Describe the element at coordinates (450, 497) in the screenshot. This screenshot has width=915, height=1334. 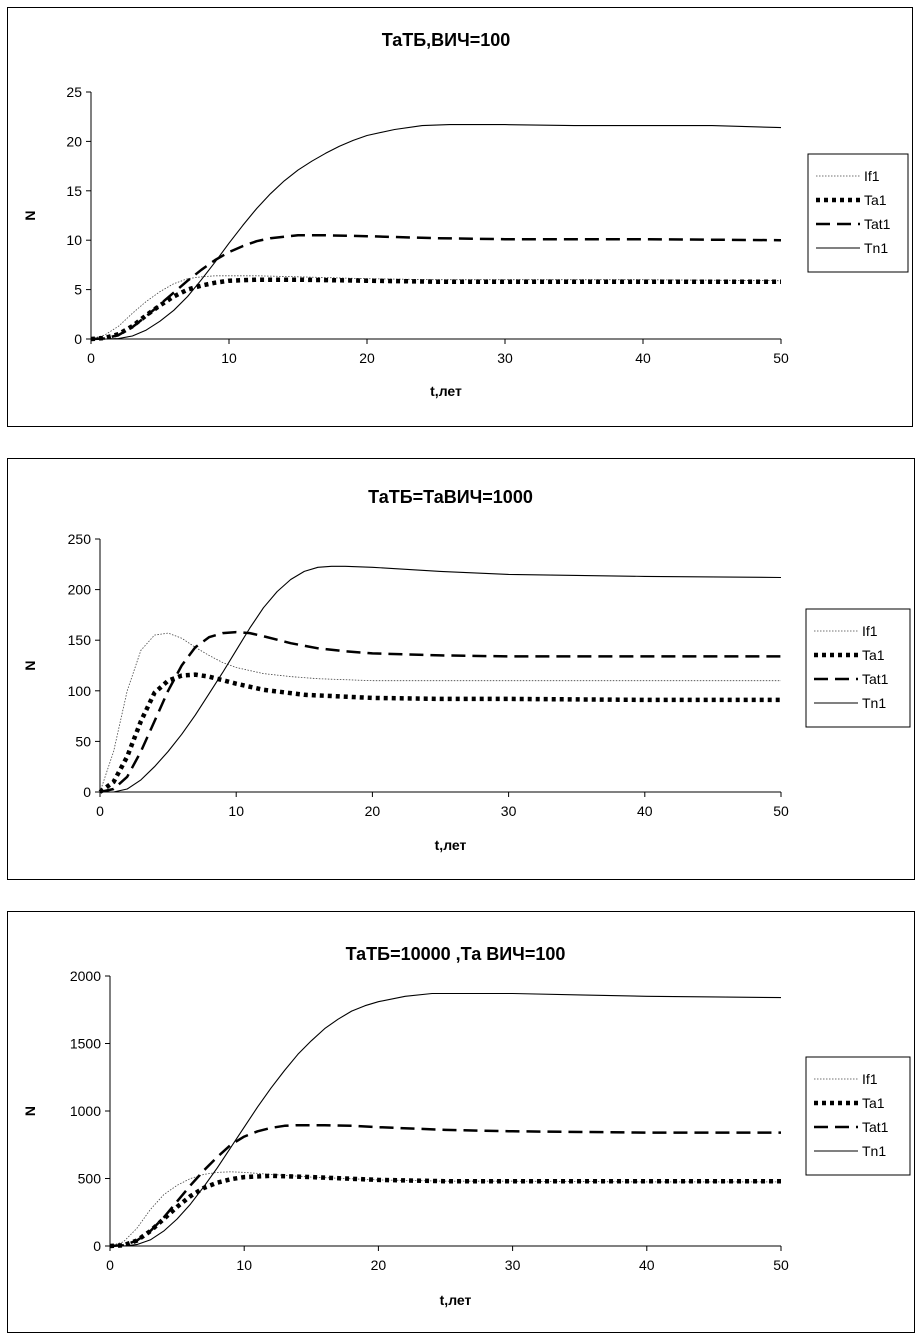
I see `chart-title: ТаТБ=ТаВИЧ=1000` at that location.